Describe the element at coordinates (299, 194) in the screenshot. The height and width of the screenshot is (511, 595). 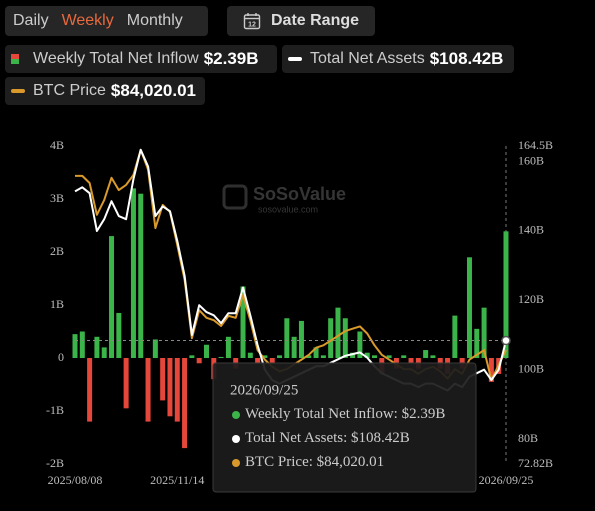
I see `watermark-name: SoSoValue` at that location.